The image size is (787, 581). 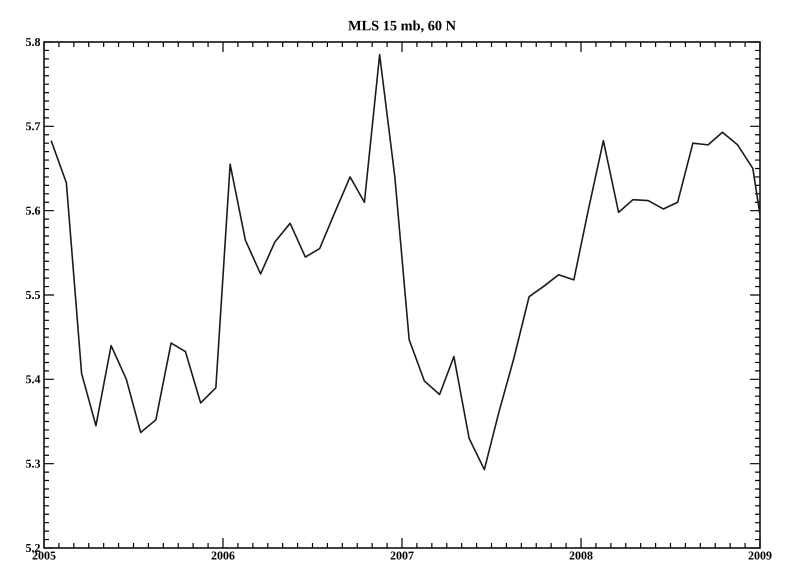 I want to click on y-tick-label: 5.8, so click(x=33, y=42).